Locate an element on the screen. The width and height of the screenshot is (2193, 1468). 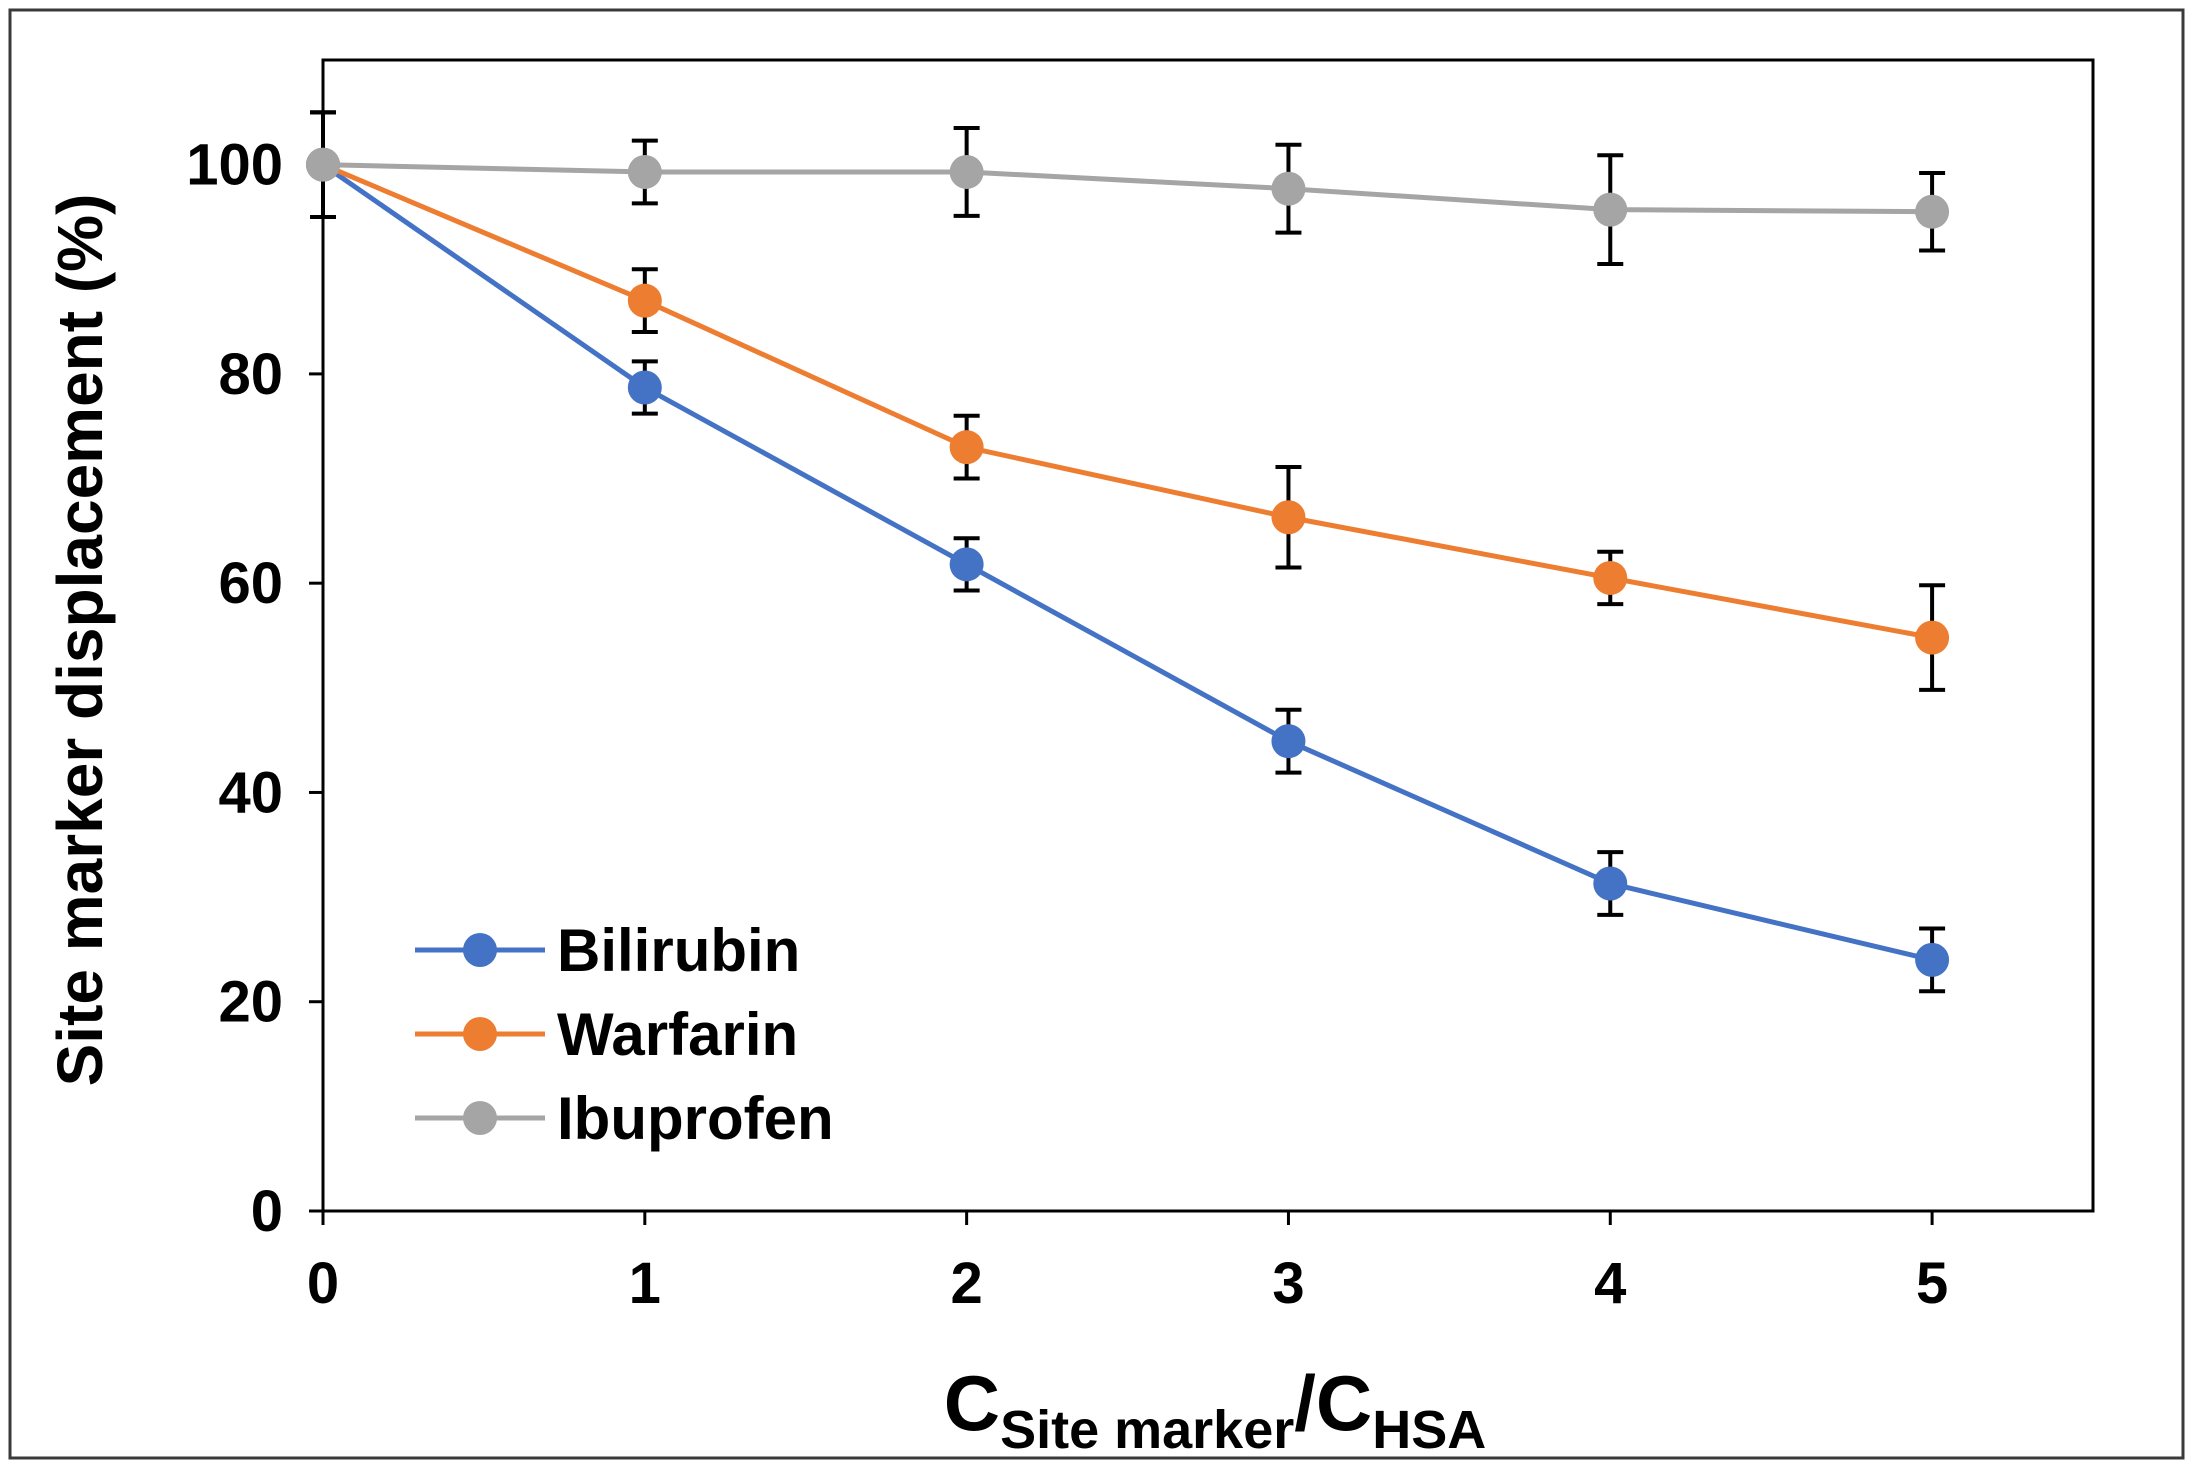
y-tick-label: 60 is located at coordinates (250, 583).